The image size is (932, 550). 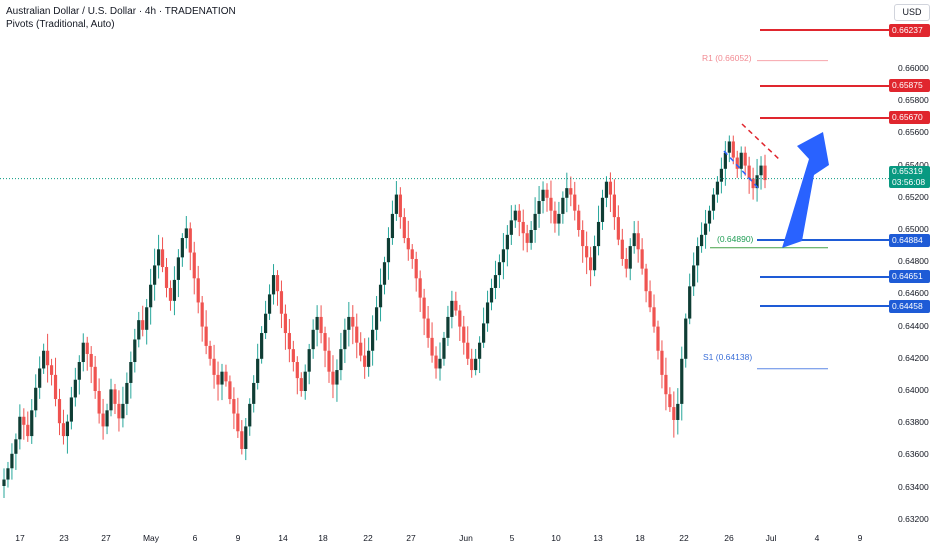 I want to click on current-price-value: 0.65319, so click(x=907, y=171).